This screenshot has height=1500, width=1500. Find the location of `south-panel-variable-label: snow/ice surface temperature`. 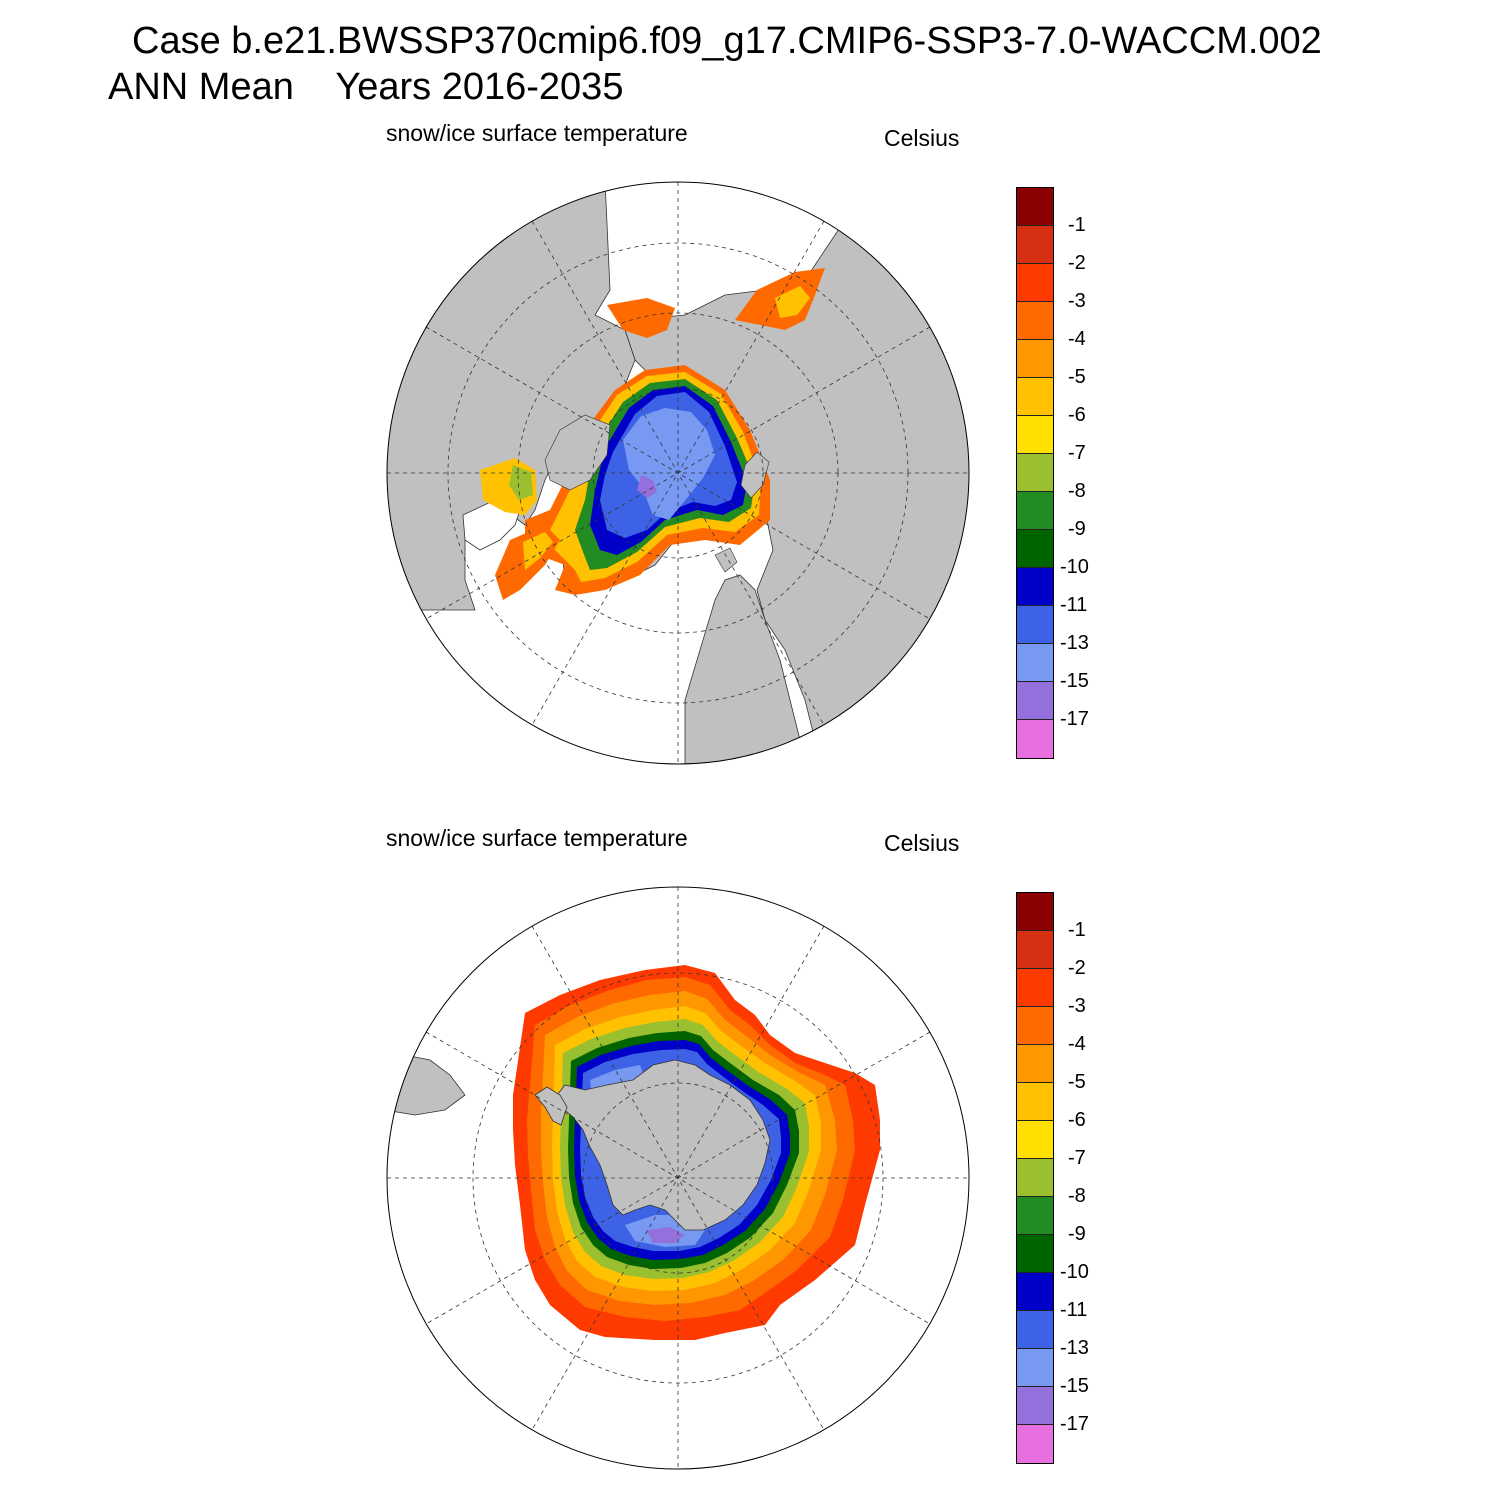

south-panel-variable-label: snow/ice surface temperature is located at coordinates (537, 838).